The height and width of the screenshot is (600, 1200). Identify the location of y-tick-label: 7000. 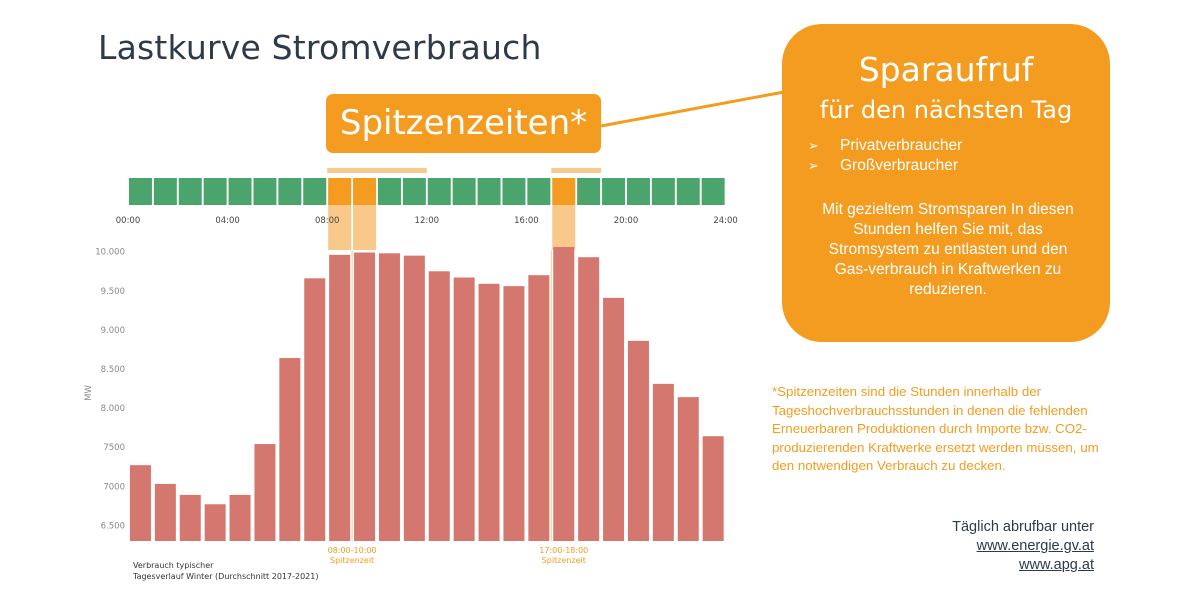
(114, 487).